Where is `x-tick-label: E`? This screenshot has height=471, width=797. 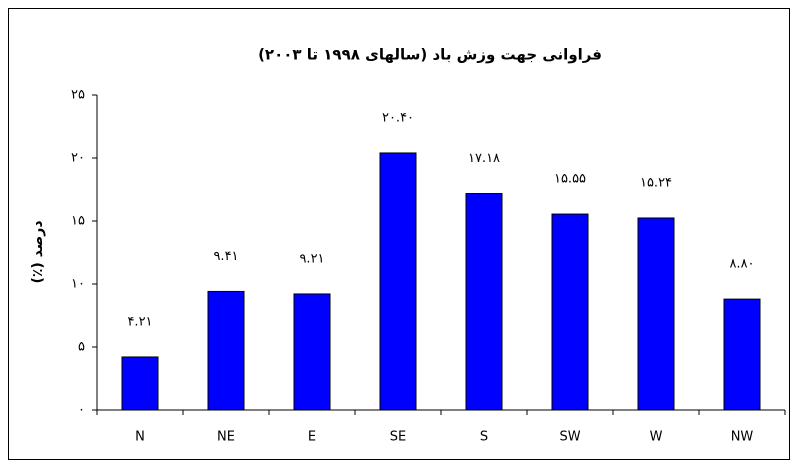
x-tick-label: E is located at coordinates (312, 437).